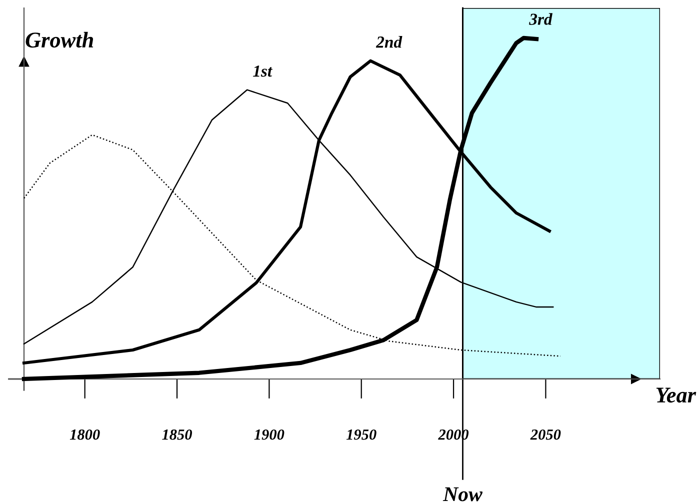 The width and height of the screenshot is (699, 503). What do you see at coordinates (262, 71) in the screenshot?
I see `series-label: 1st` at bounding box center [262, 71].